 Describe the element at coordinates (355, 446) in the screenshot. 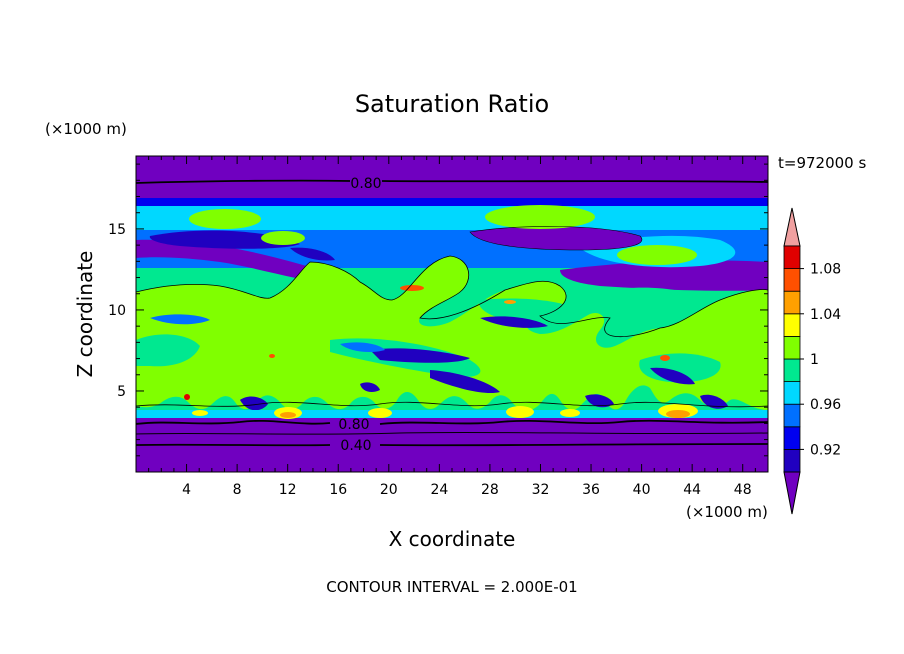

I see `contour-label-040: 0.40` at that location.